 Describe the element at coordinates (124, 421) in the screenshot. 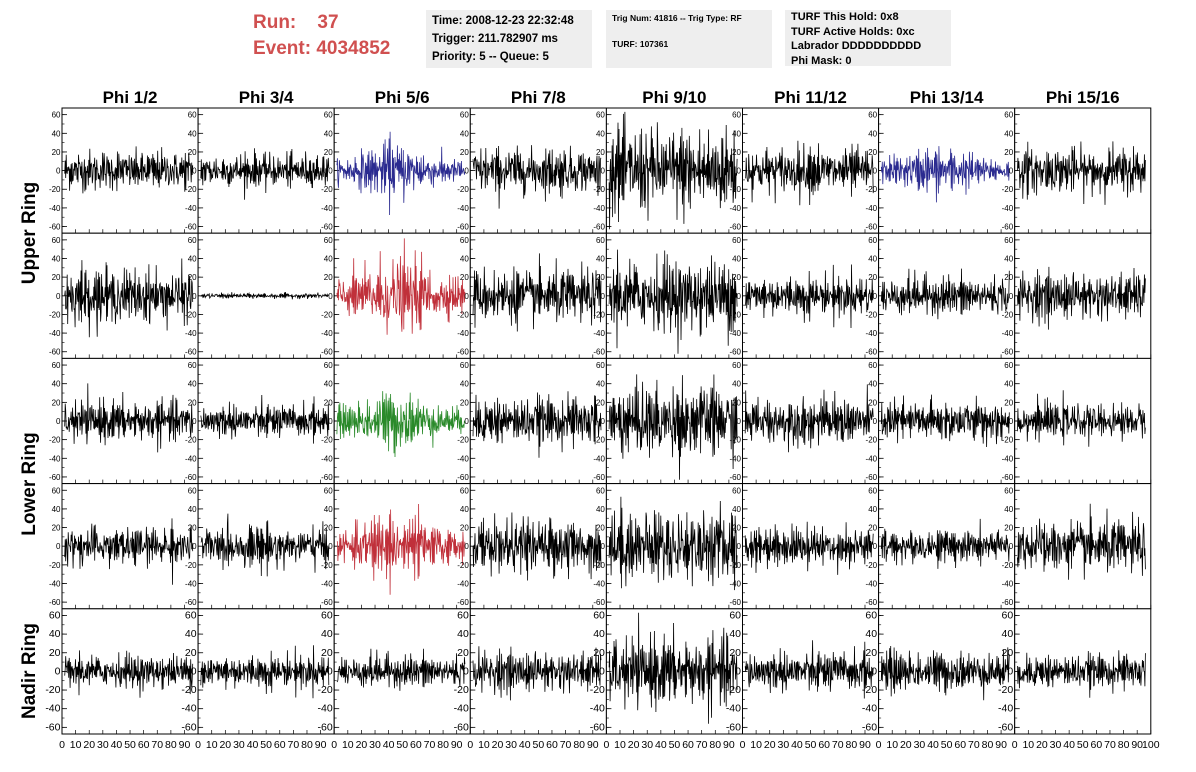

I see `panel-r3-c1: 60 40 20 0 -20 -40 -60` at that location.